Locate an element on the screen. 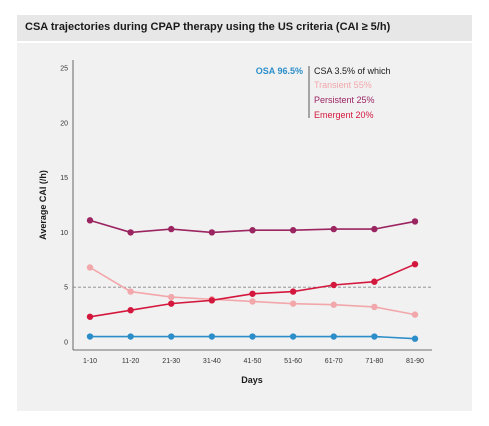 The width and height of the screenshot is (489, 426). y-tick-label: 20 is located at coordinates (64, 123).